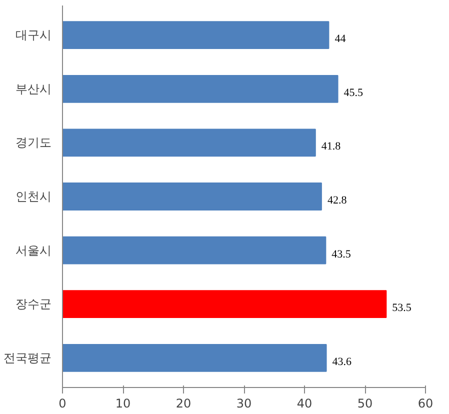 This screenshot has height=414, width=449. I want to click on x-tick-label: 30, so click(244, 403).